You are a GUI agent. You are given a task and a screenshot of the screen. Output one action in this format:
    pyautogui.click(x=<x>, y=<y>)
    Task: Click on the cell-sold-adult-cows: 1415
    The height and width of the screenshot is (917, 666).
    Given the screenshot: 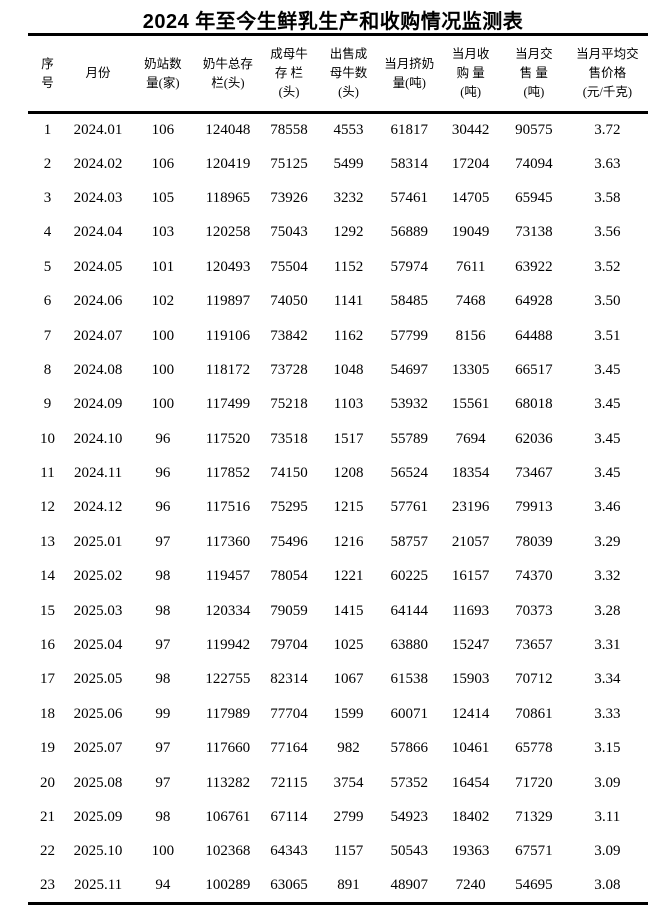 What is the action you would take?
    pyautogui.click(x=348, y=610)
    